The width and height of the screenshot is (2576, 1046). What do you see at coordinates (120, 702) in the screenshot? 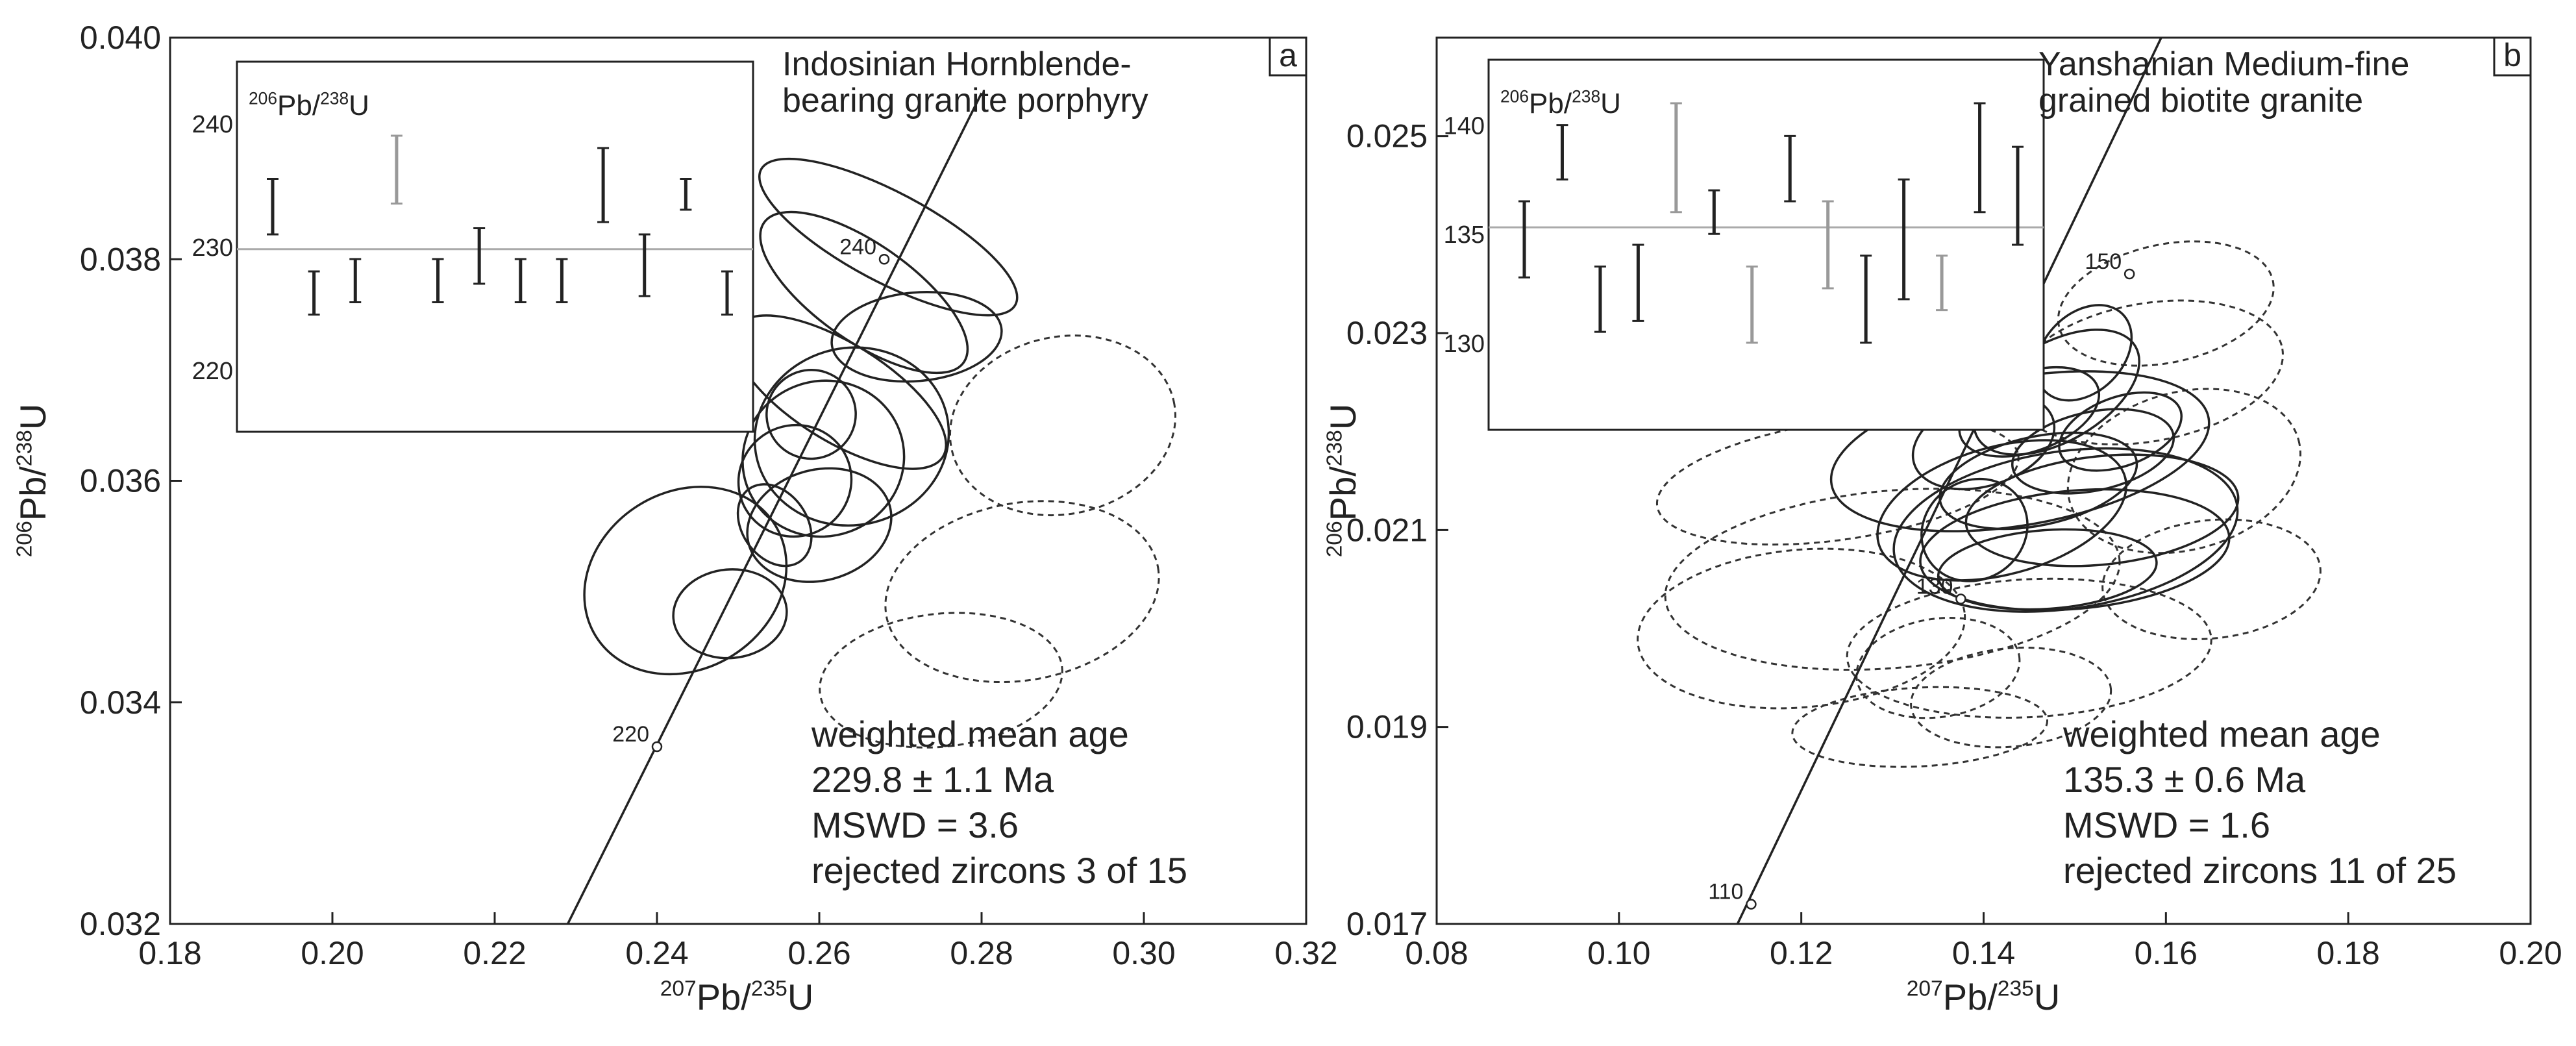
I see `y-tick-label: 0.034` at bounding box center [120, 702].